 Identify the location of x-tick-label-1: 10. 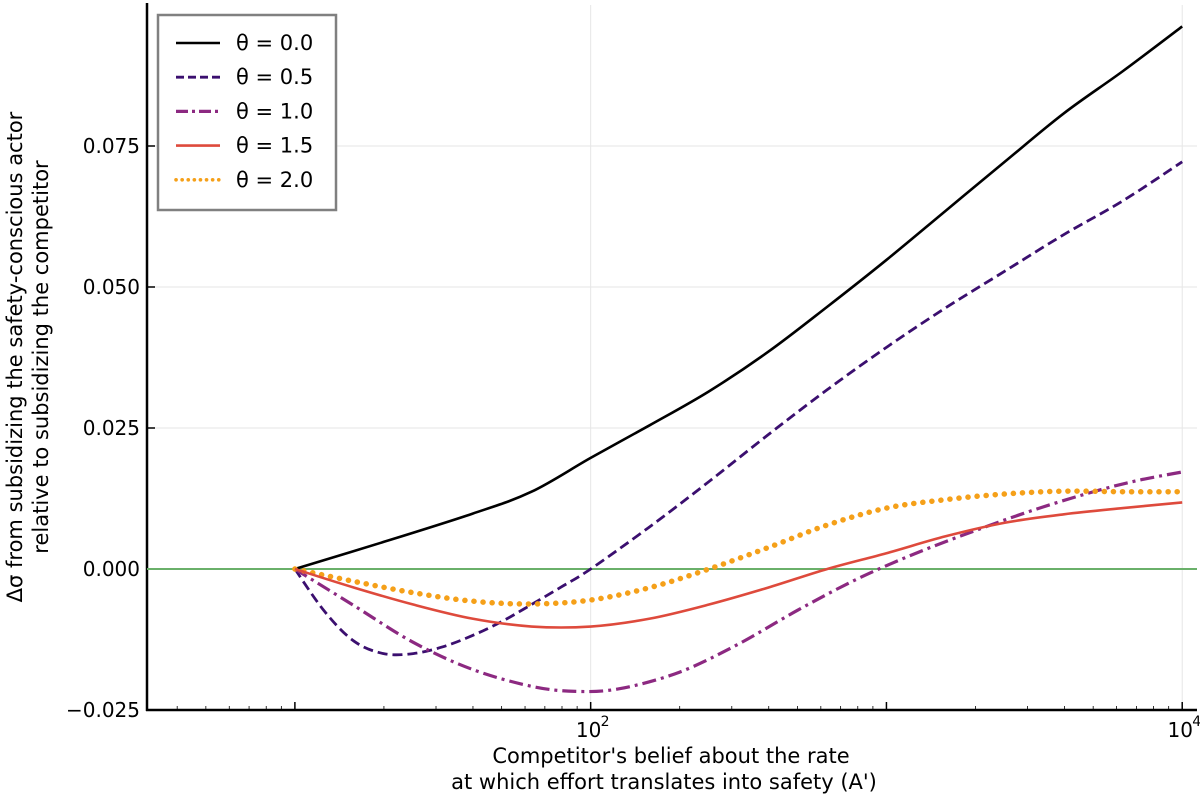
(1179, 730).